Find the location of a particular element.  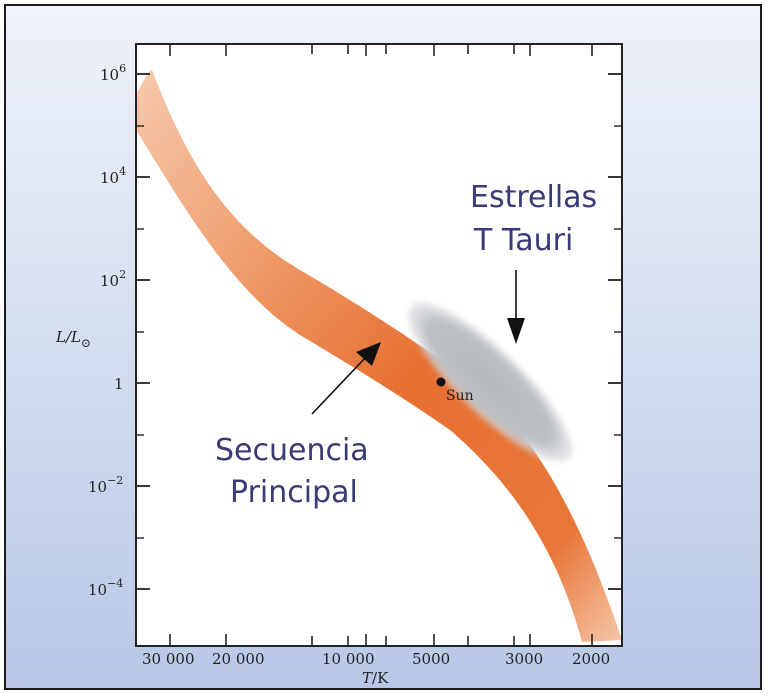

y-tick-label: 10⁻² is located at coordinates (105, 485).